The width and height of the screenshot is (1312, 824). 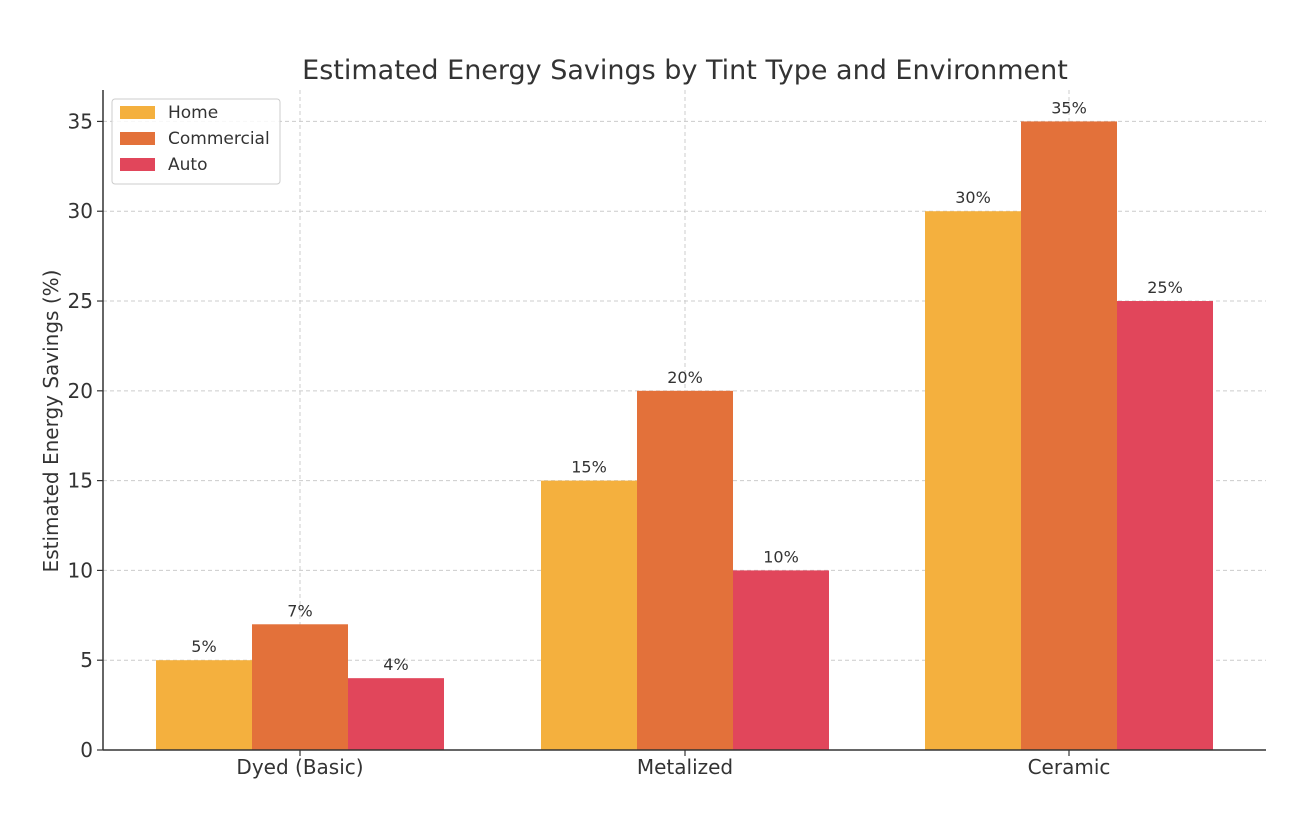 What do you see at coordinates (137, 112) in the screenshot?
I see `legend-swatch-home` at bounding box center [137, 112].